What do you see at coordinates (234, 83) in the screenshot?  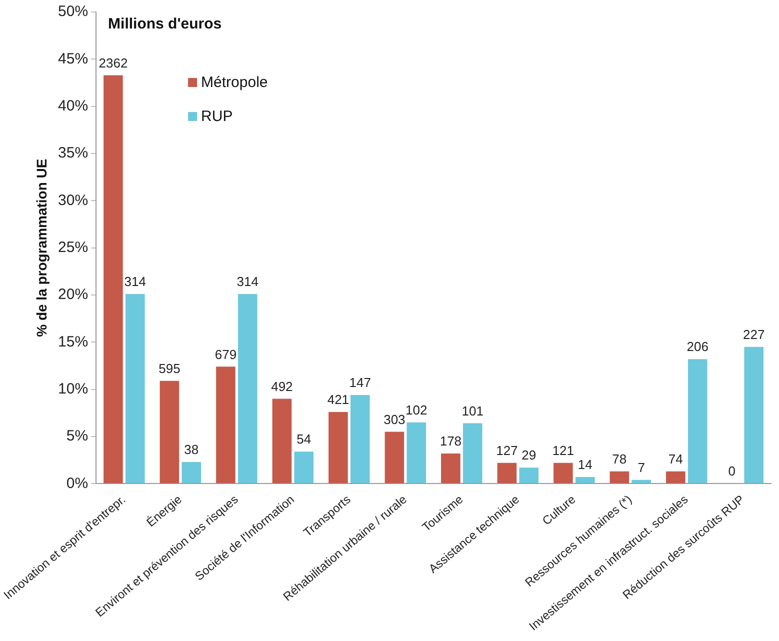 I see `legend-label: Métropole` at bounding box center [234, 83].